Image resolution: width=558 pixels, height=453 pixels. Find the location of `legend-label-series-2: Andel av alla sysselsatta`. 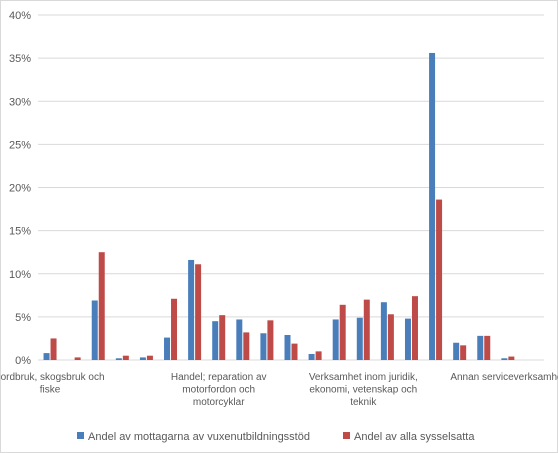

legend-label-series-2: Andel av alla sysselsatta is located at coordinates (414, 437).